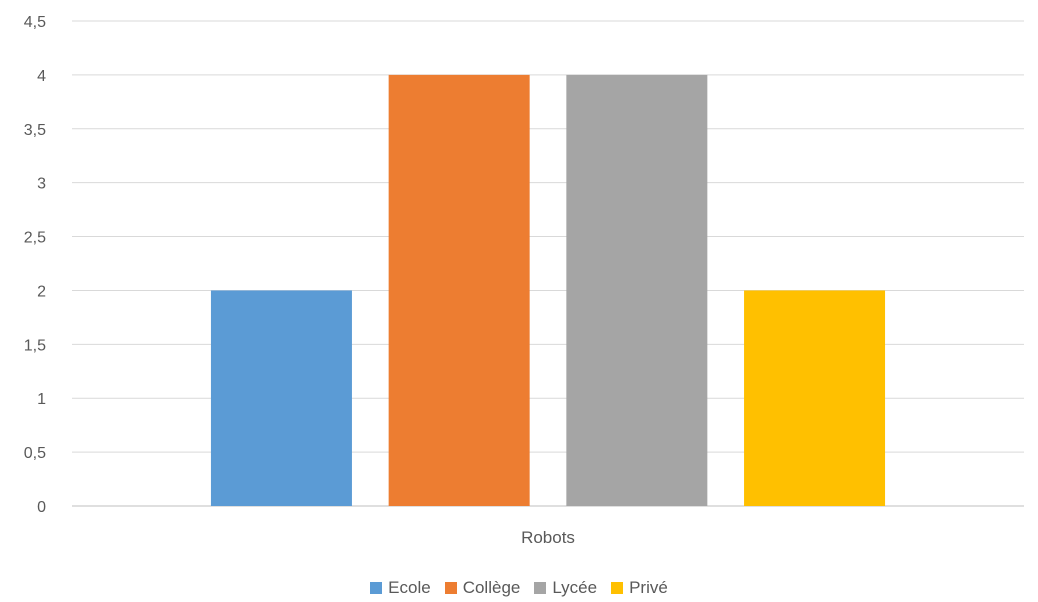 This screenshot has height=602, width=1038. What do you see at coordinates (35, 238) in the screenshot?
I see `y-tick-label: 2,5` at bounding box center [35, 238].